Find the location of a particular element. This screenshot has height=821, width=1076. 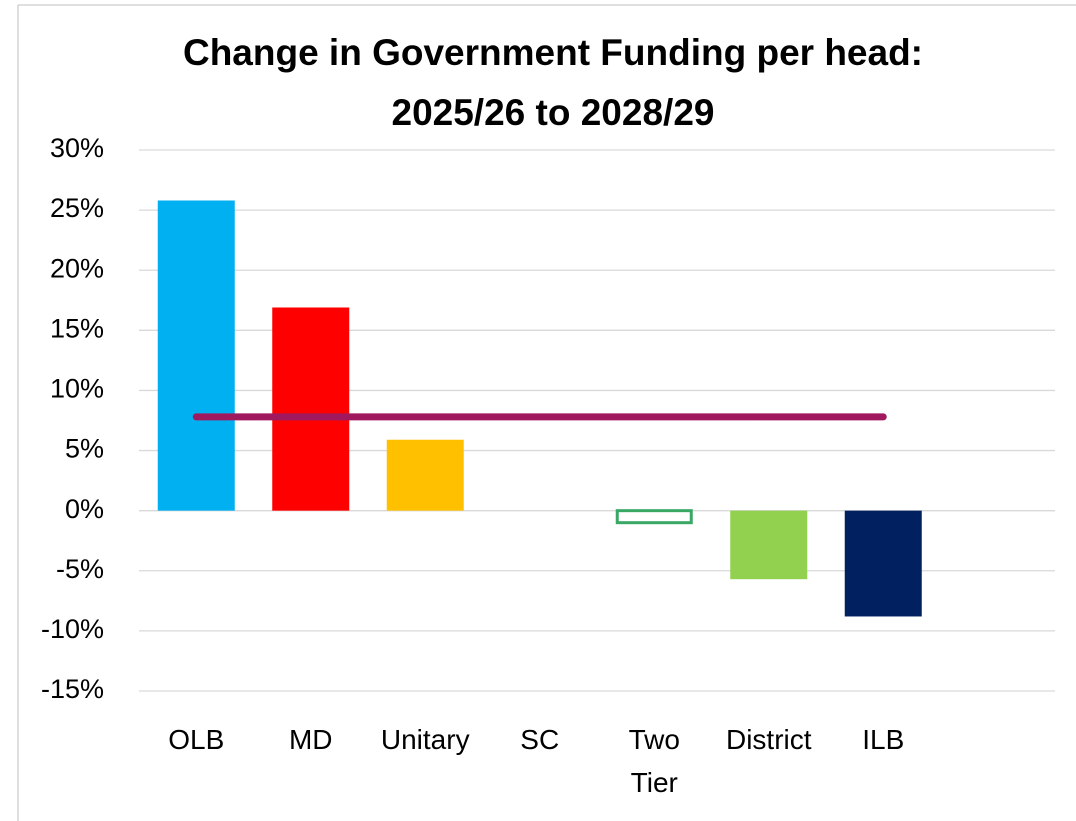

x-tick-label: District is located at coordinates (769, 739).